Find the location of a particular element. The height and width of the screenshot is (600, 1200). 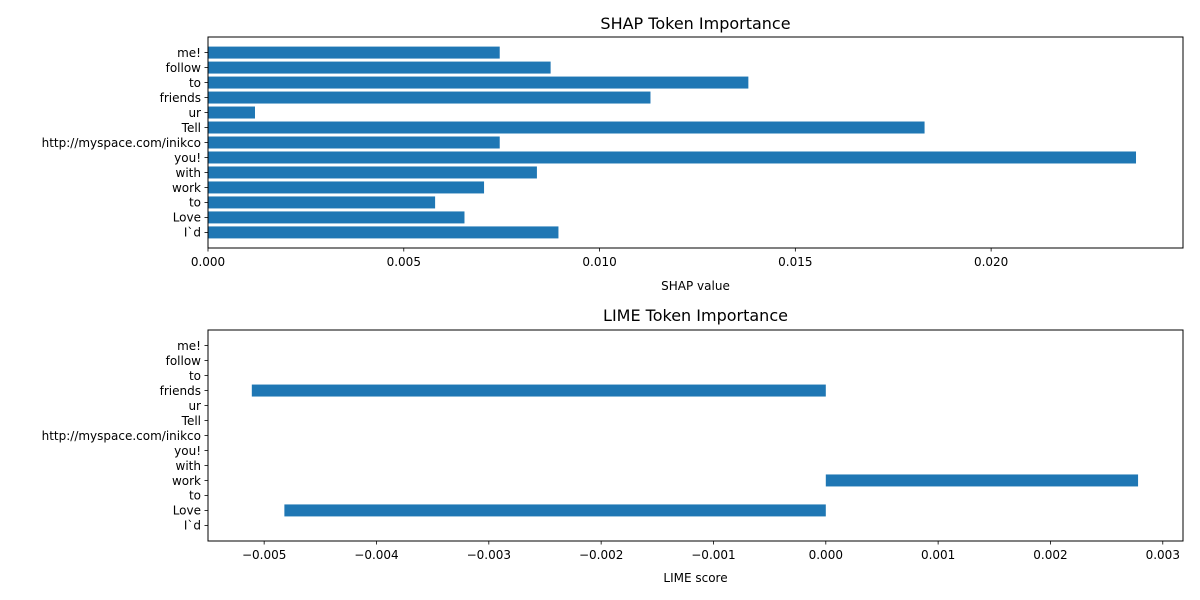

shap-x-axis: 0.000 0.005 0.010 0.015 0.020 is located at coordinates (599, 258).